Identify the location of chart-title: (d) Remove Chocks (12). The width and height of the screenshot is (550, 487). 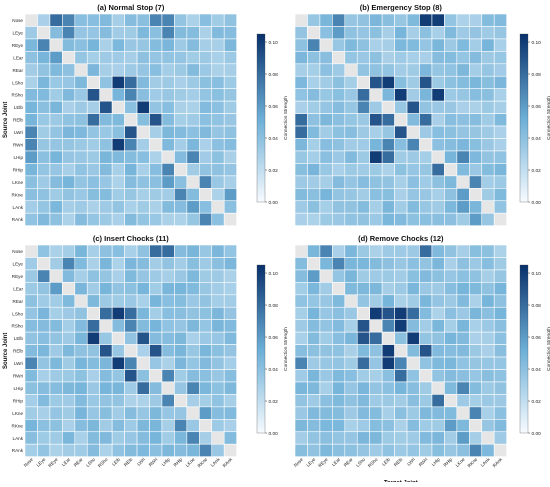
(401, 238).